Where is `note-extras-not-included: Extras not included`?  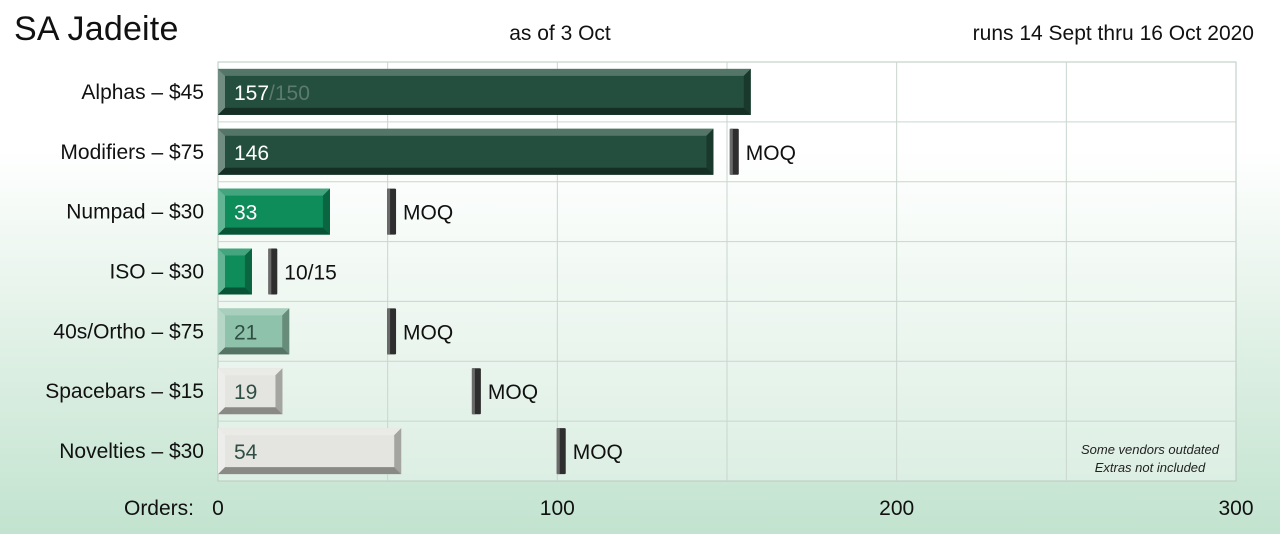
note-extras-not-included: Extras not included is located at coordinates (1150, 467).